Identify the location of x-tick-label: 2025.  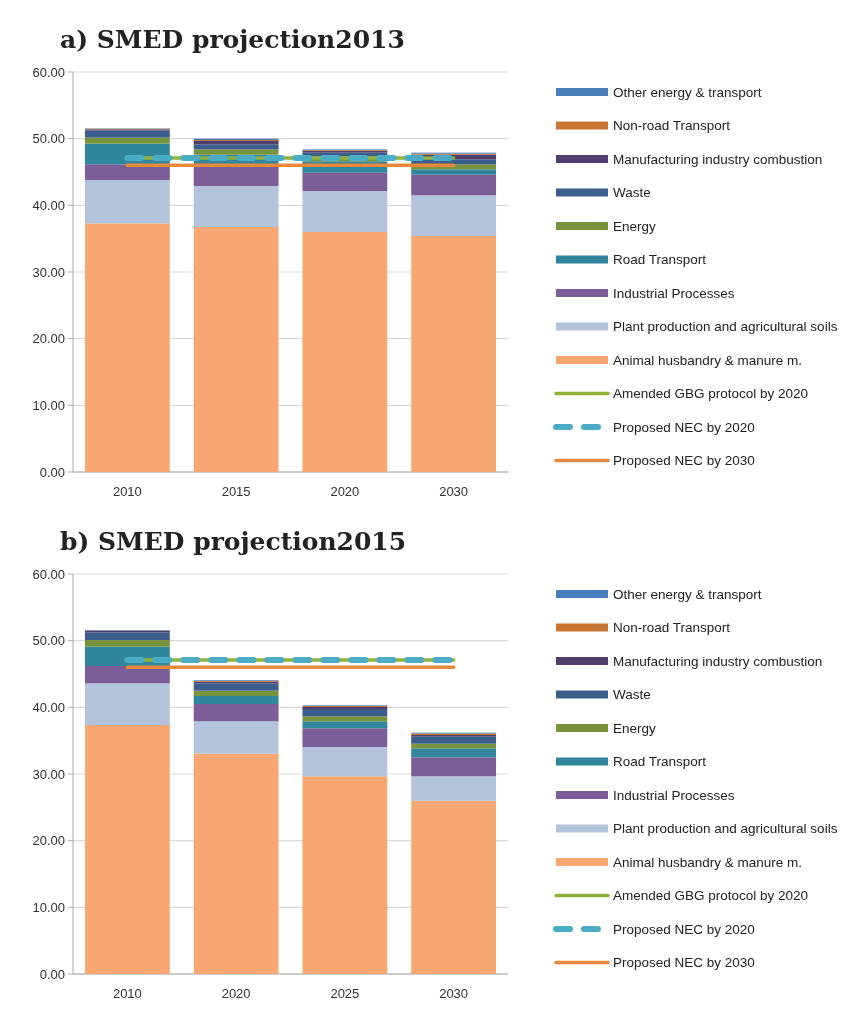
(345, 993).